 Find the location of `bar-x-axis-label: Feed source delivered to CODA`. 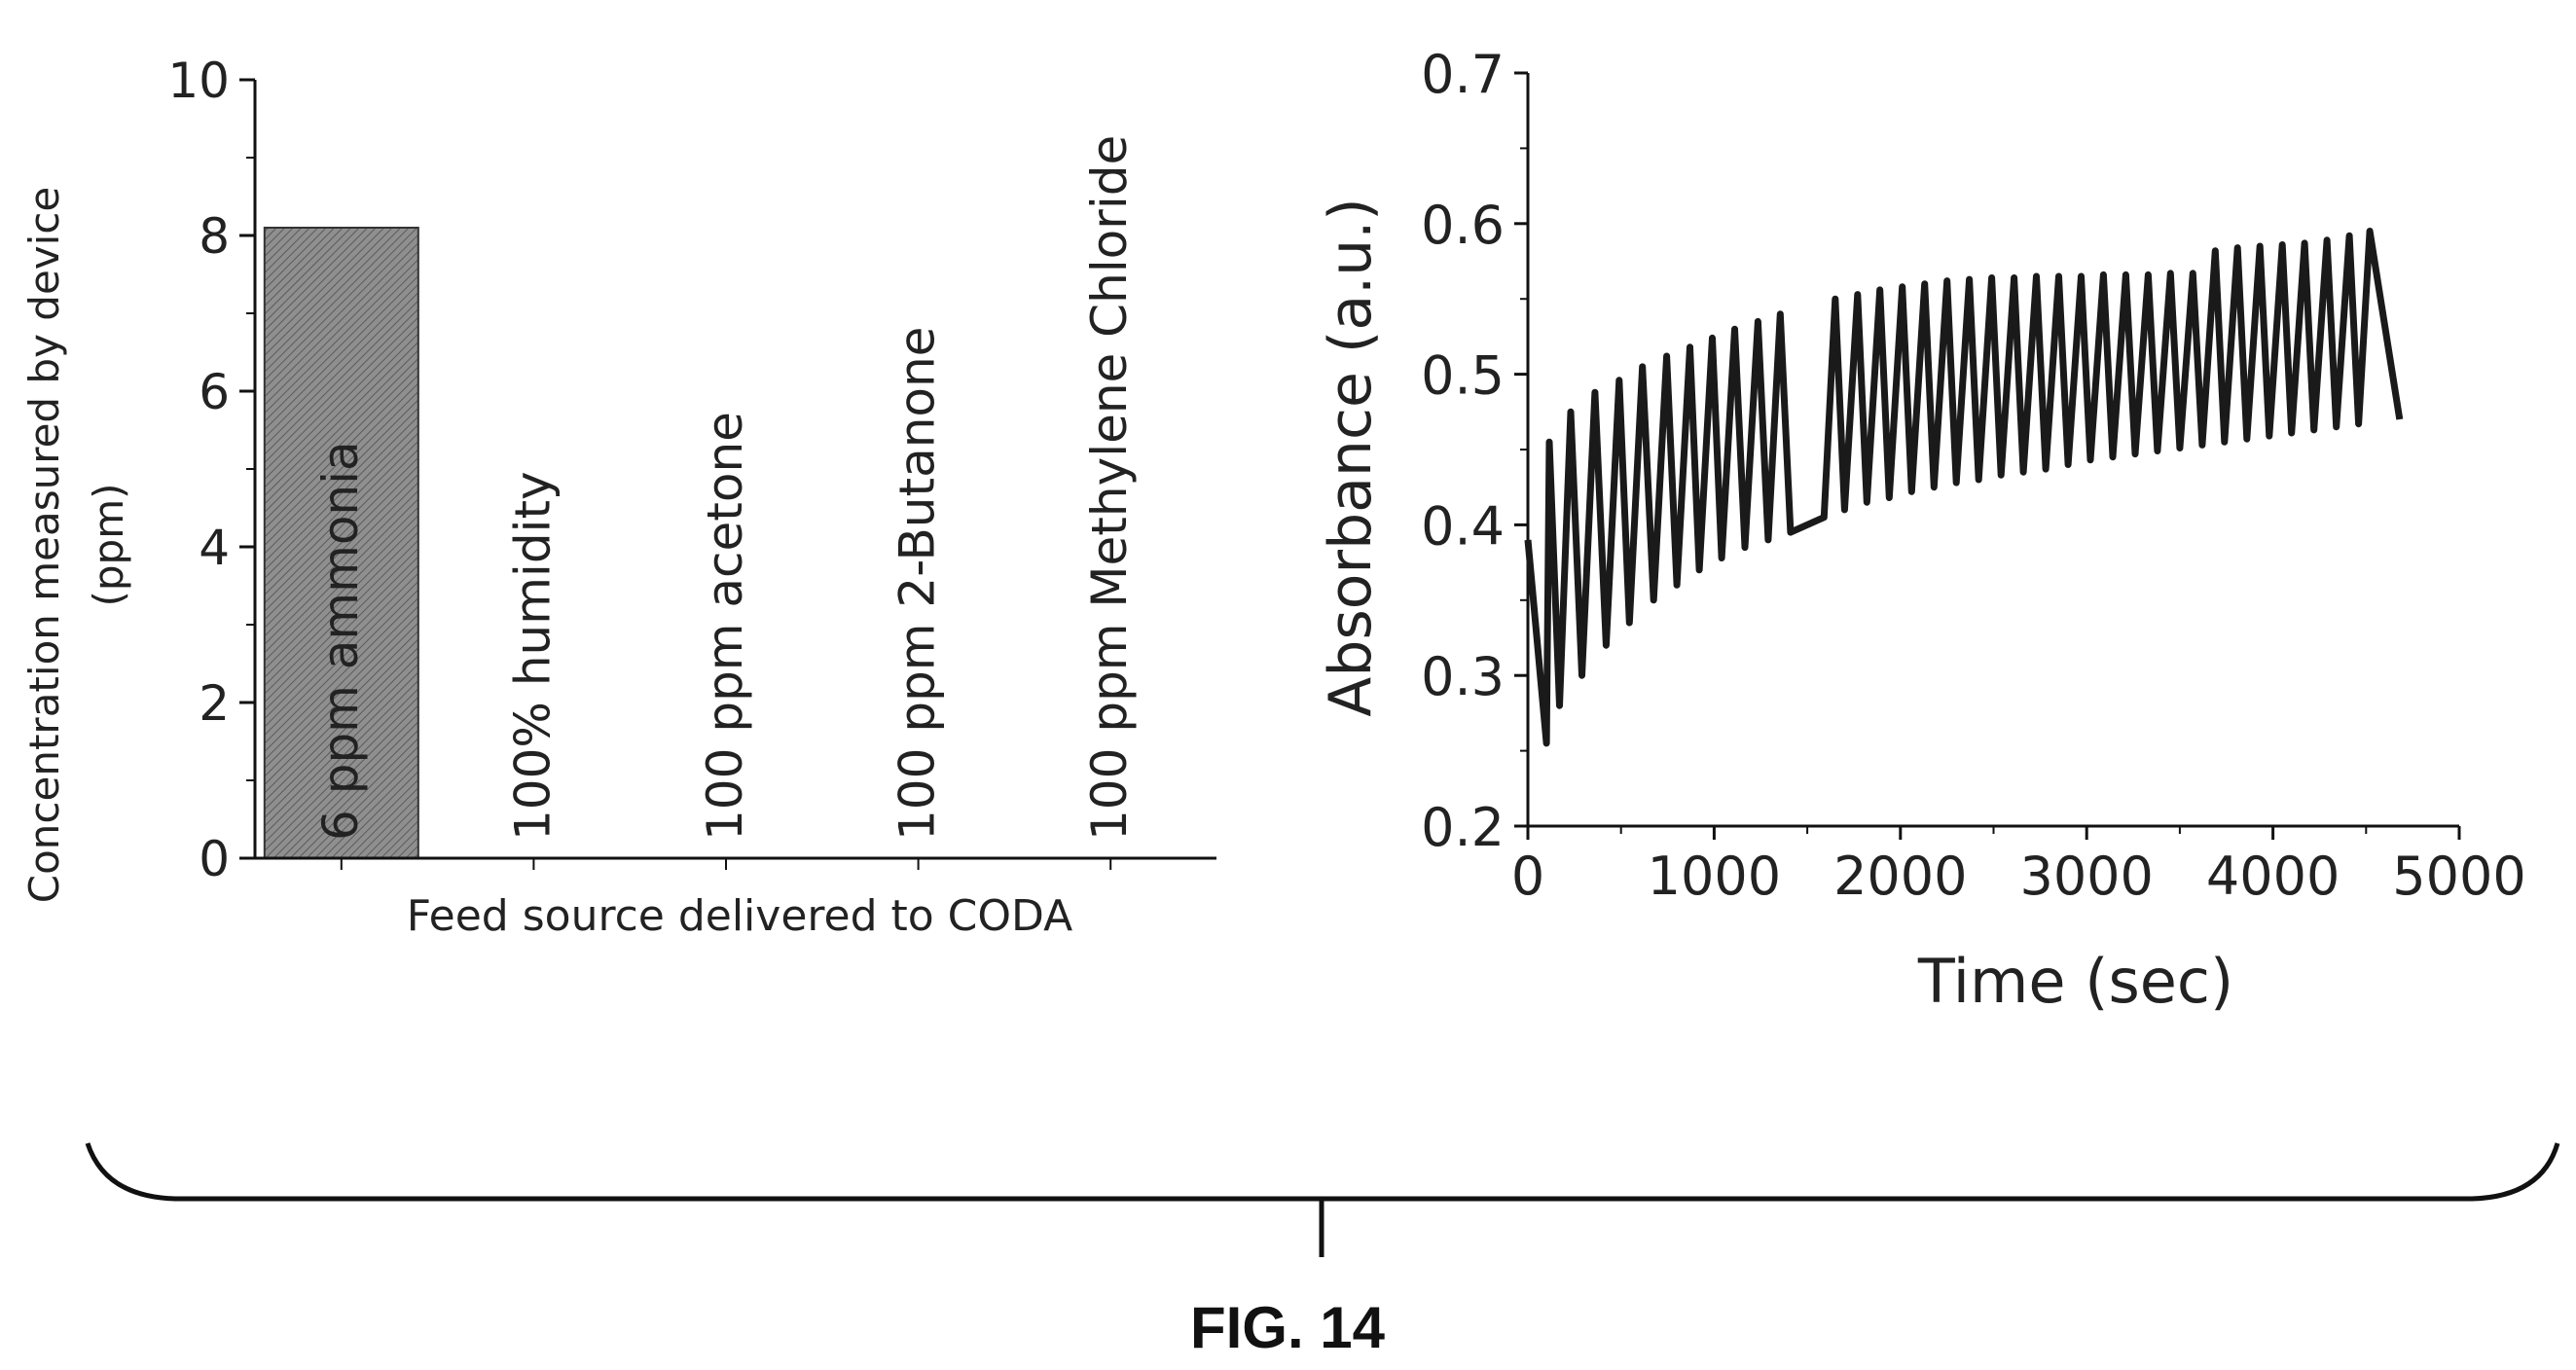

bar-x-axis-label: Feed source delivered to CODA is located at coordinates (739, 916).